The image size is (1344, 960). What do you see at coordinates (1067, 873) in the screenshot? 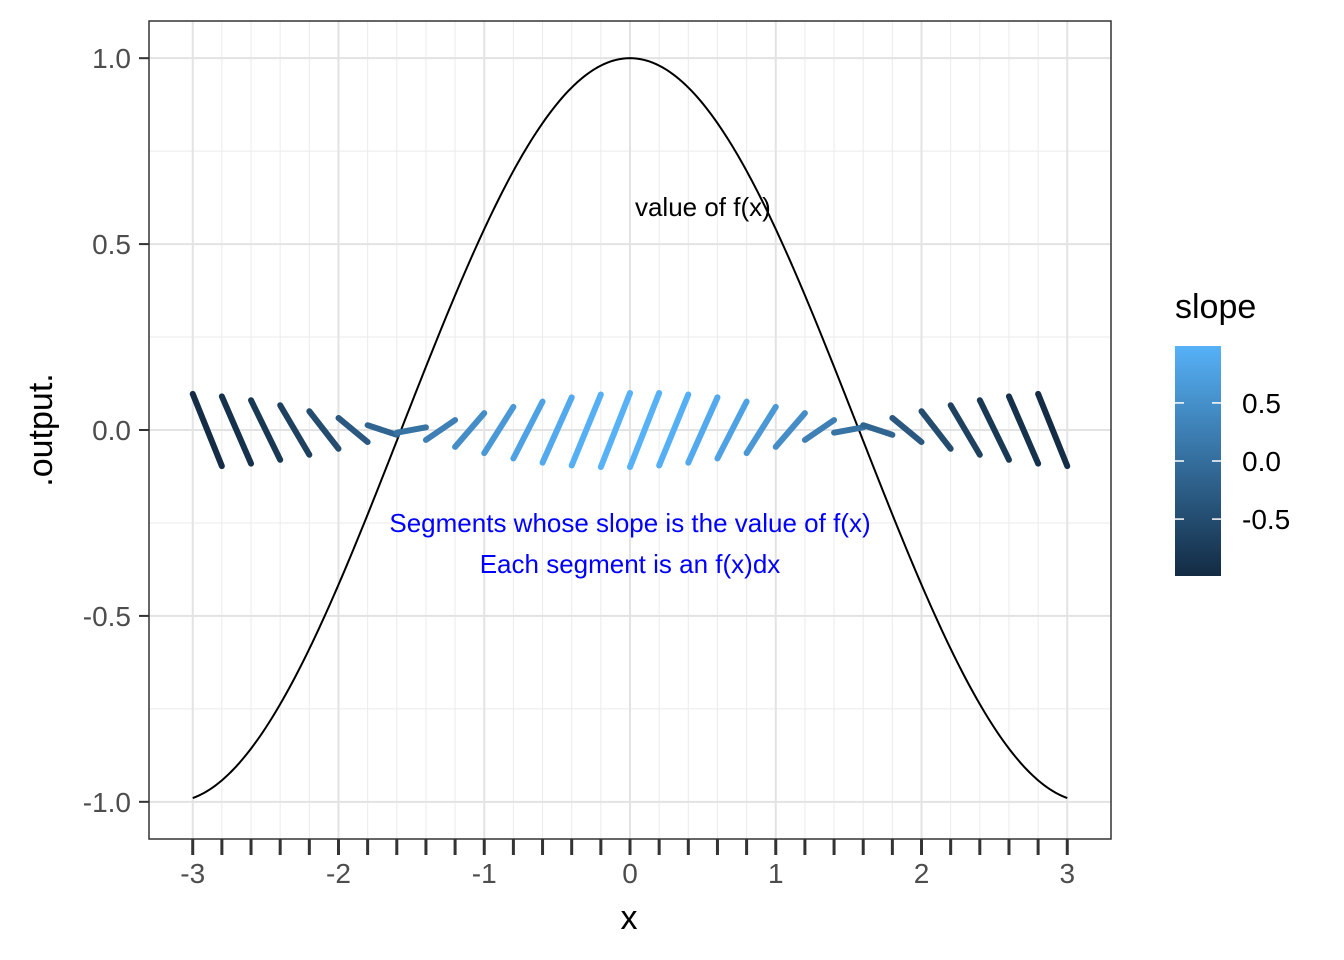
I see `x-tick-label: 3` at bounding box center [1067, 873].